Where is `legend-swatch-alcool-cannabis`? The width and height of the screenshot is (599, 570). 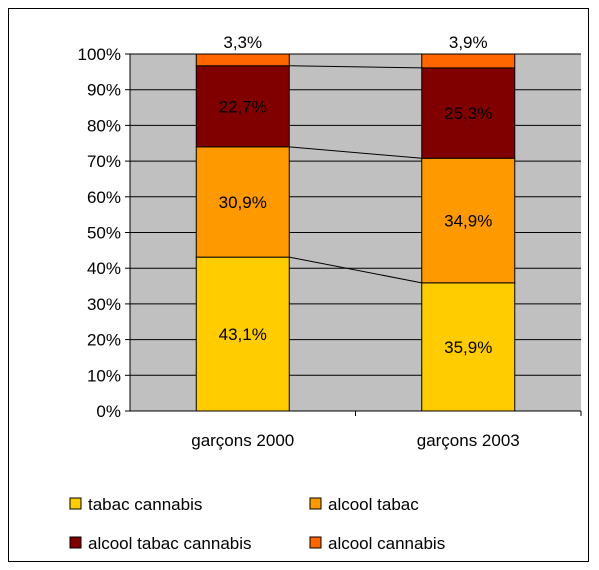
legend-swatch-alcool-cannabis is located at coordinates (315, 542).